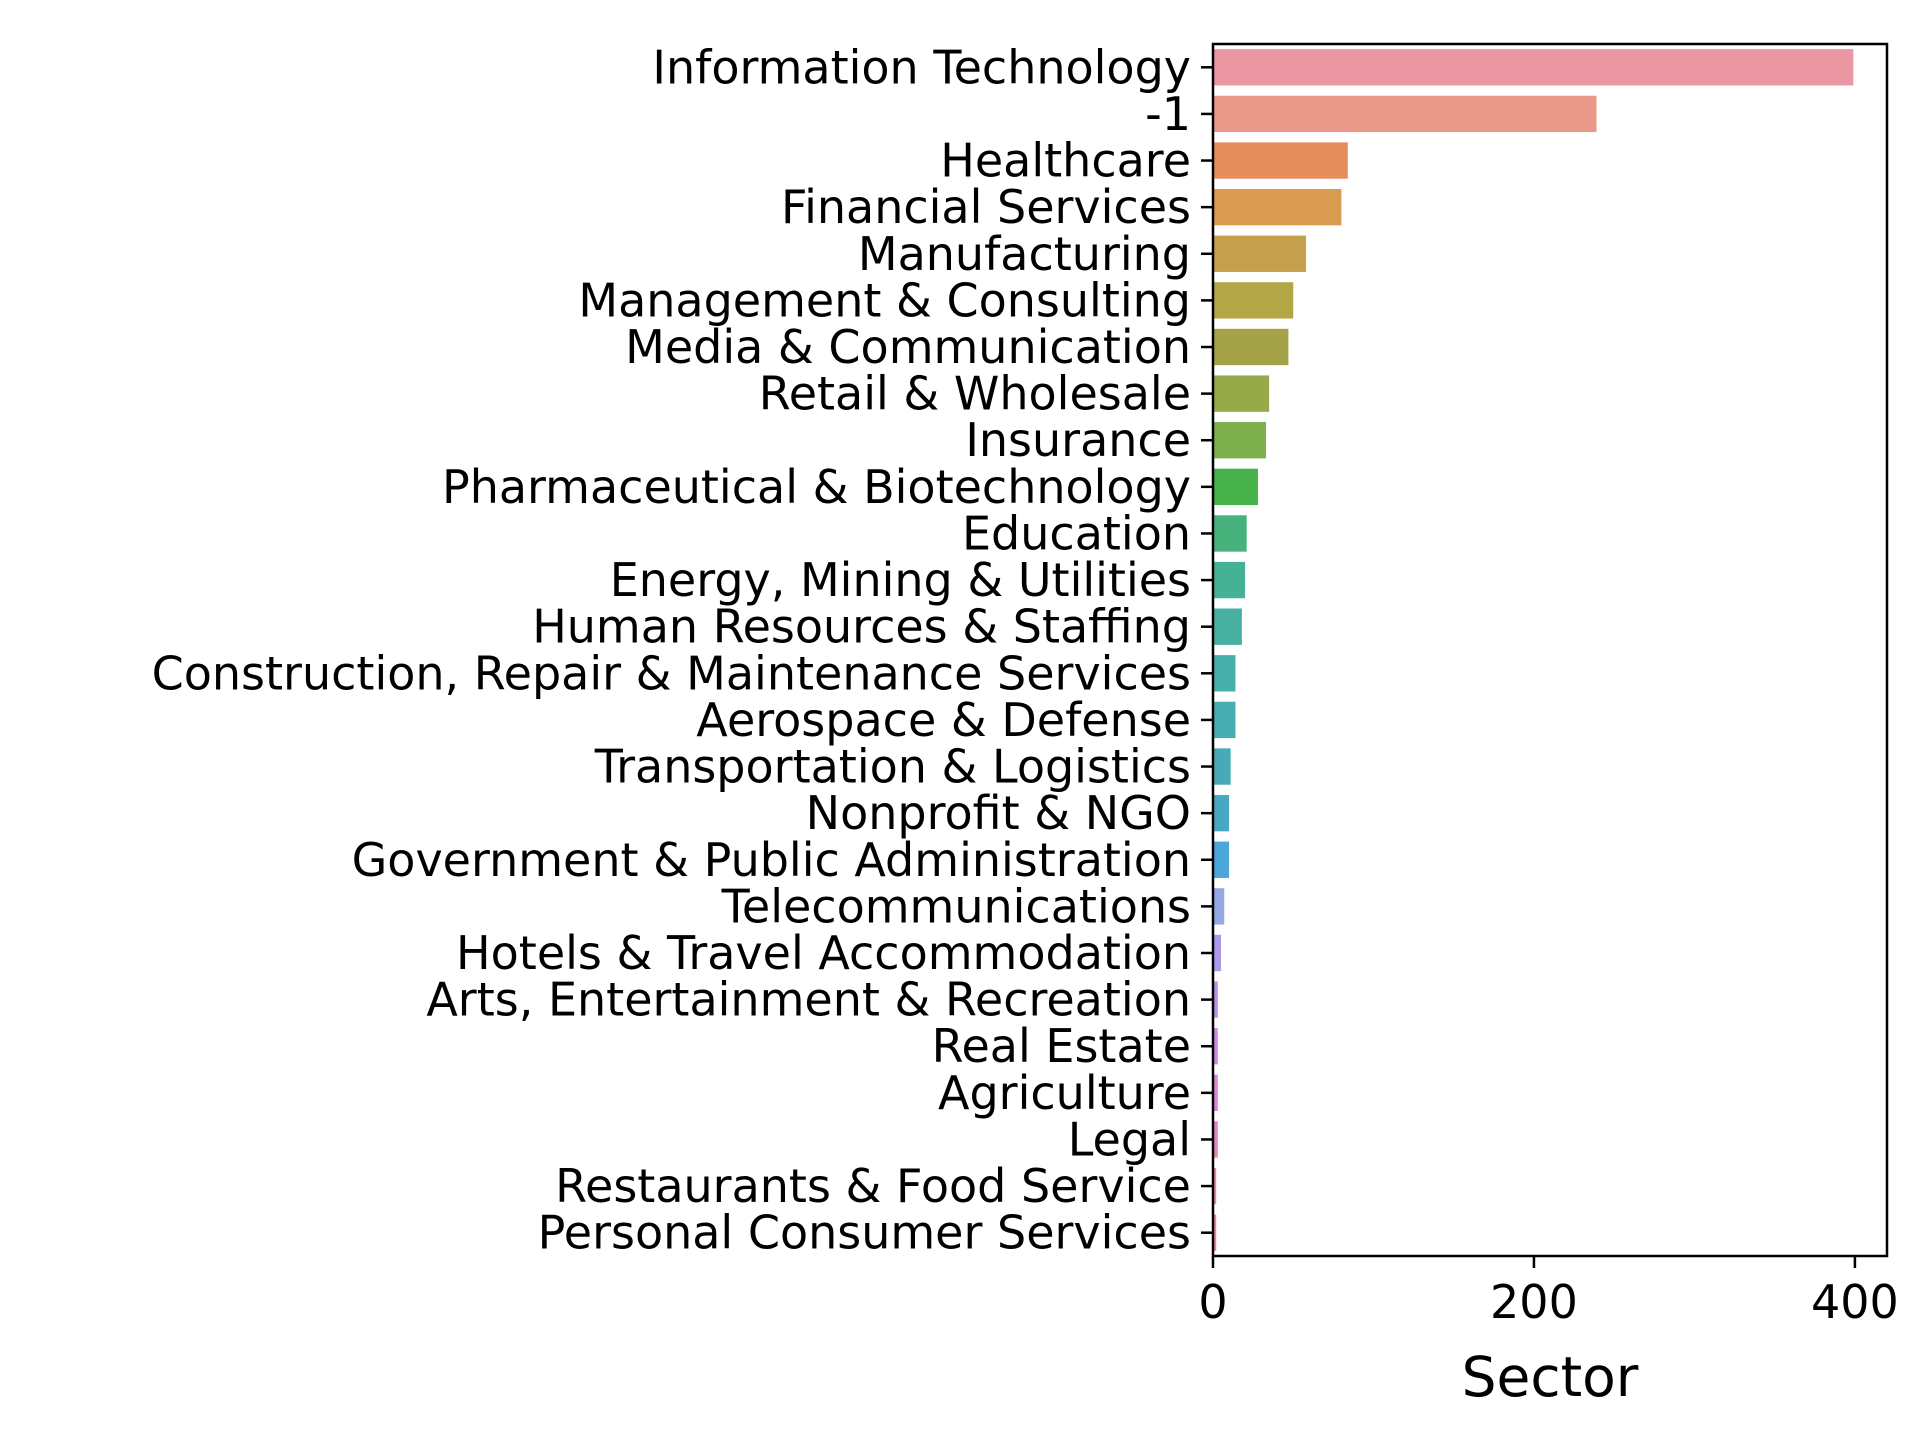  What do you see at coordinates (861, 627) in the screenshot?
I see `y-tick-label: Human Resources & Staffing` at bounding box center [861, 627].